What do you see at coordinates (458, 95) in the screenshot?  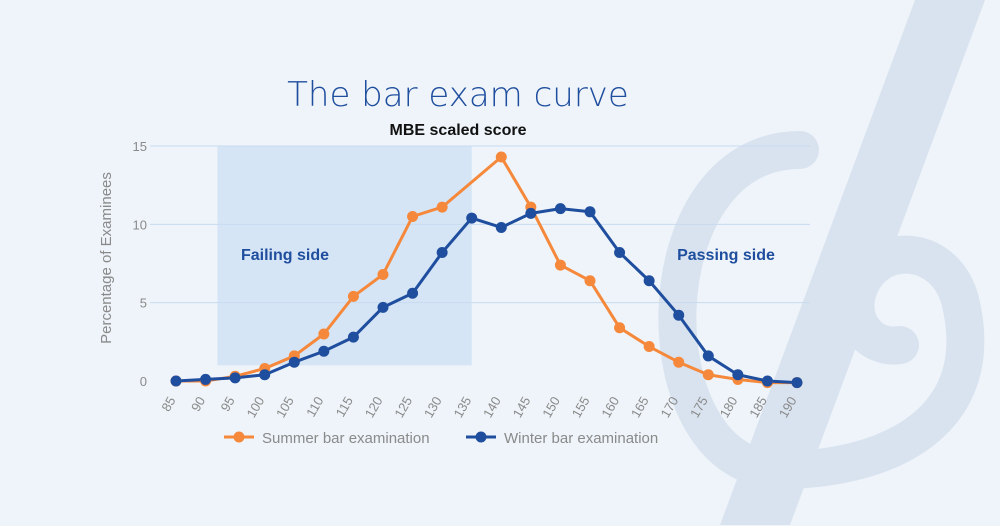 I see `chart-title: The bar exam curve` at bounding box center [458, 95].